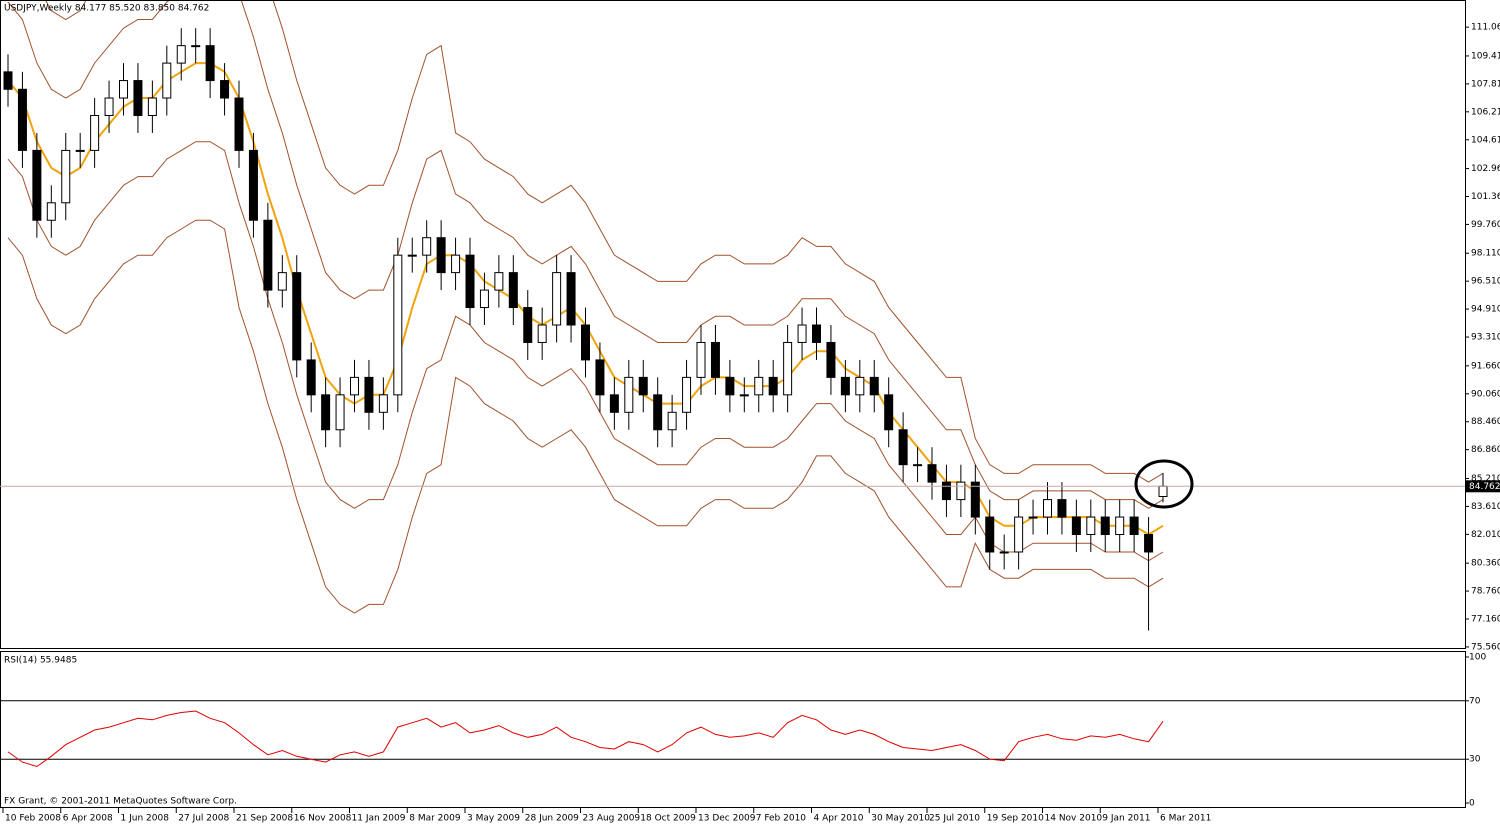 The height and width of the screenshot is (825, 1500). What do you see at coordinates (33, 819) in the screenshot?
I see `x-tick-label: 10 Feb 2008` at bounding box center [33, 819].